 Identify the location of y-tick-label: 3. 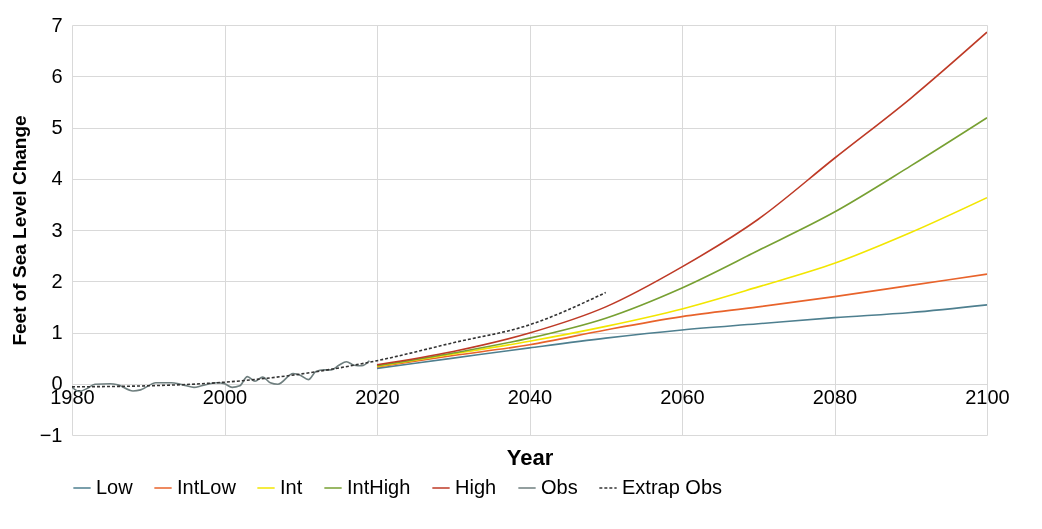
(57, 229).